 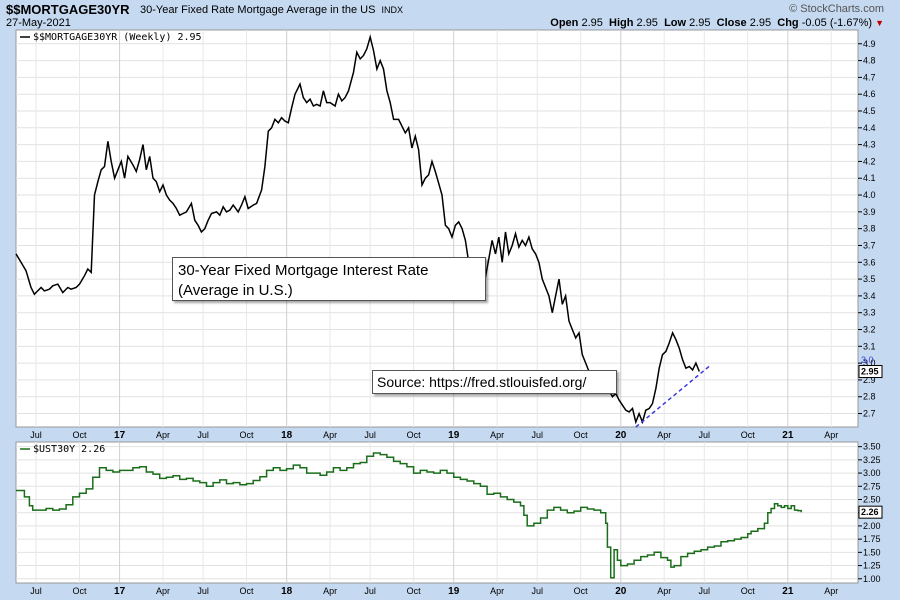 What do you see at coordinates (872, 526) in the screenshot?
I see `y-tick-label: 2.00` at bounding box center [872, 526].